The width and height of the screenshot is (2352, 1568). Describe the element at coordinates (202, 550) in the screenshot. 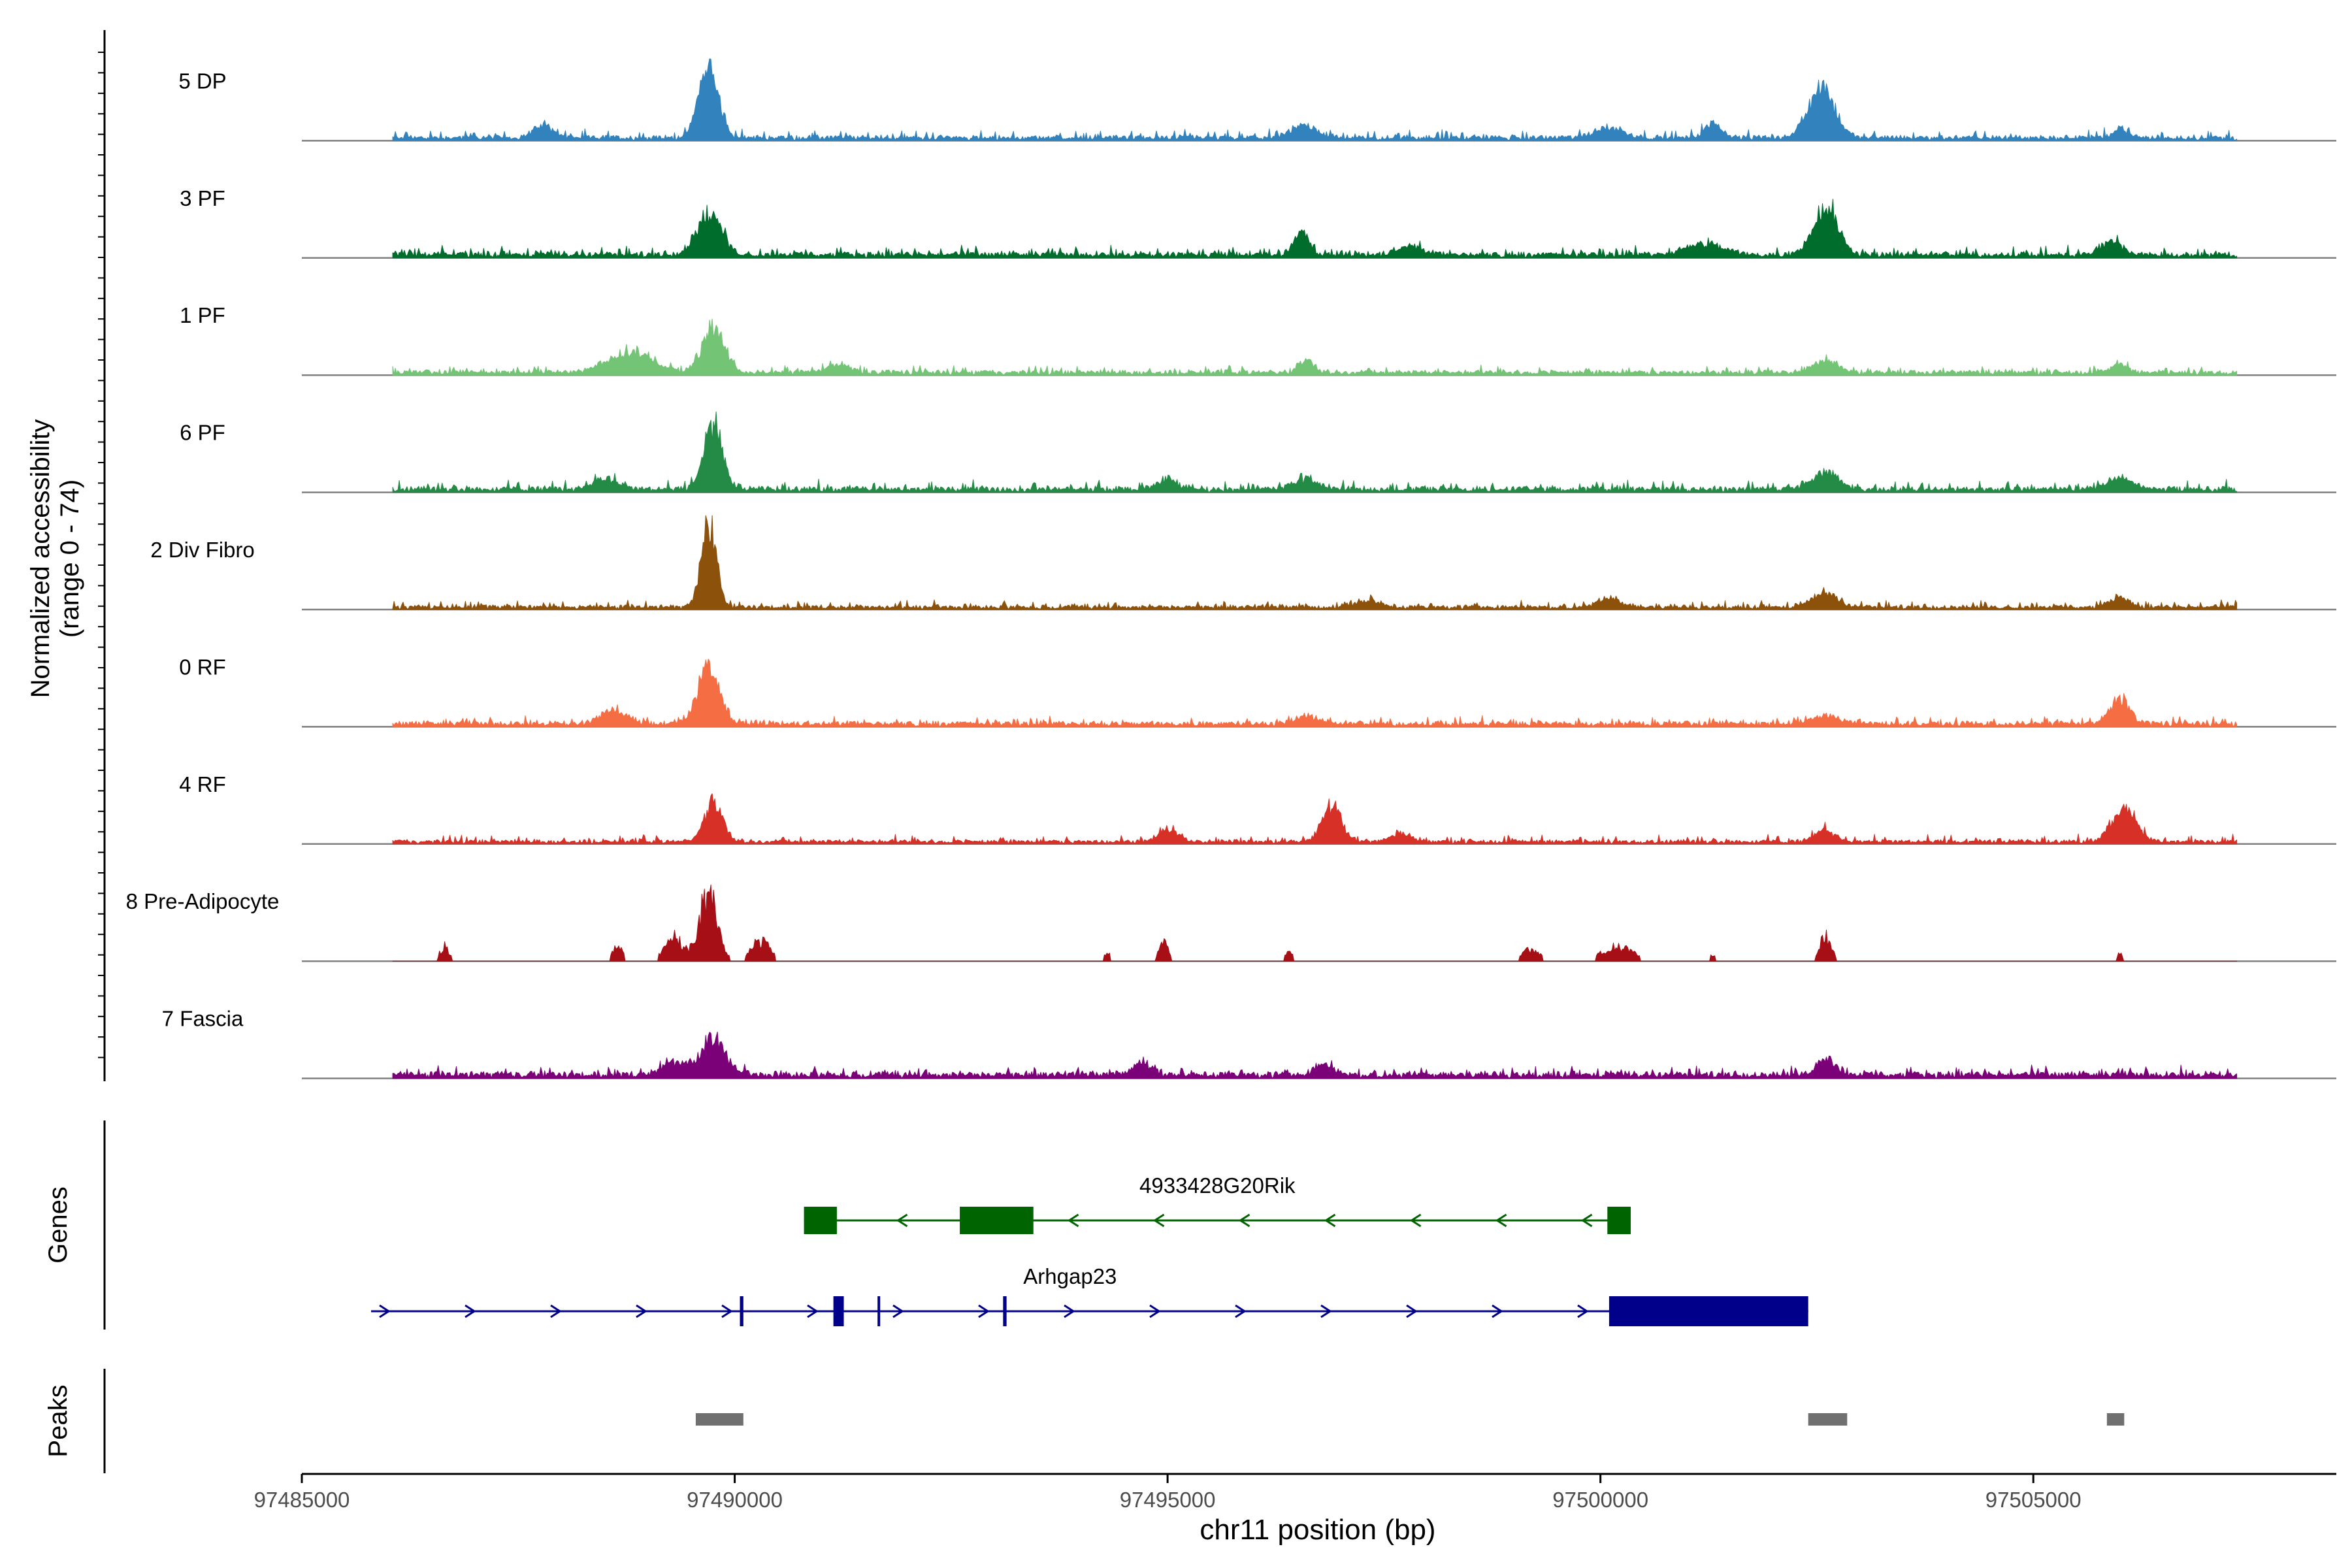

I see `track-label: 2 Div Fibro` at that location.